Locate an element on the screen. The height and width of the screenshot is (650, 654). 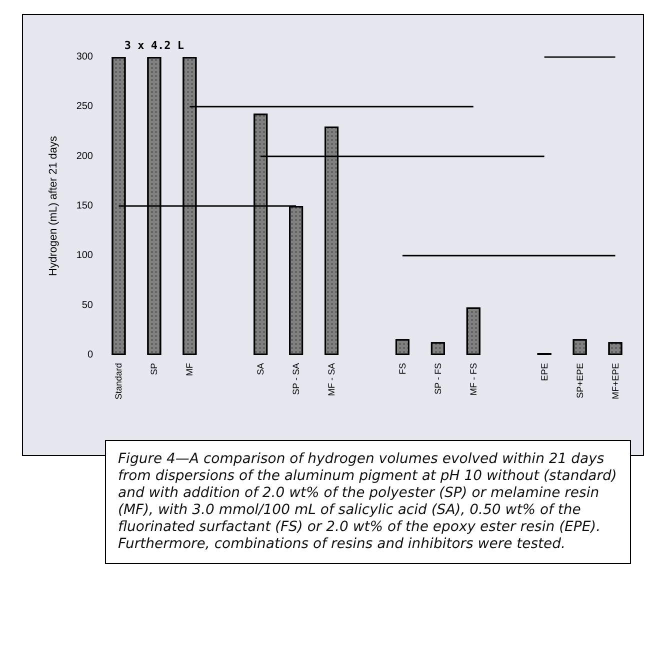
x-tick-label: Standard is located at coordinates (119, 381).